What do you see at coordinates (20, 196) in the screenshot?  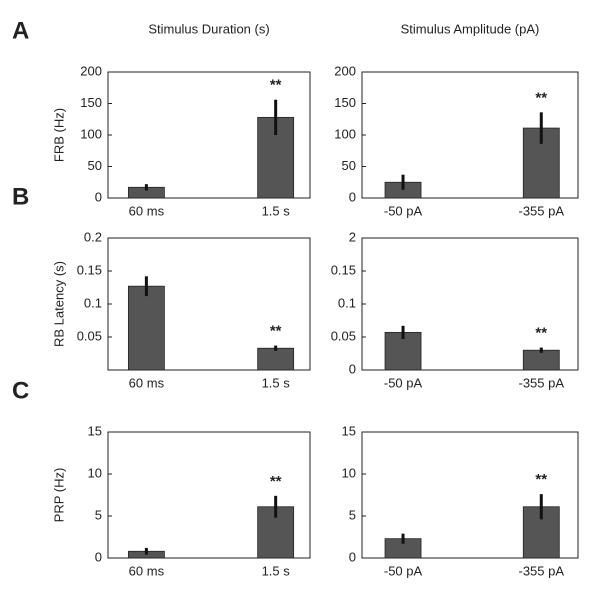 I see `panel-letter: B` at bounding box center [20, 196].